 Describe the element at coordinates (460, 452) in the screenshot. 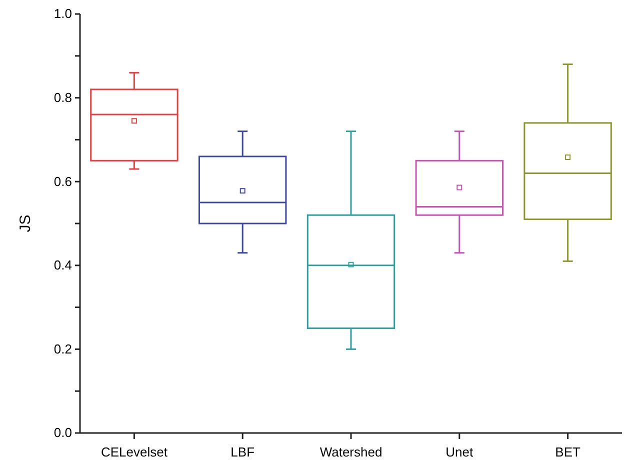

I see `x-tick-label: Unet` at that location.